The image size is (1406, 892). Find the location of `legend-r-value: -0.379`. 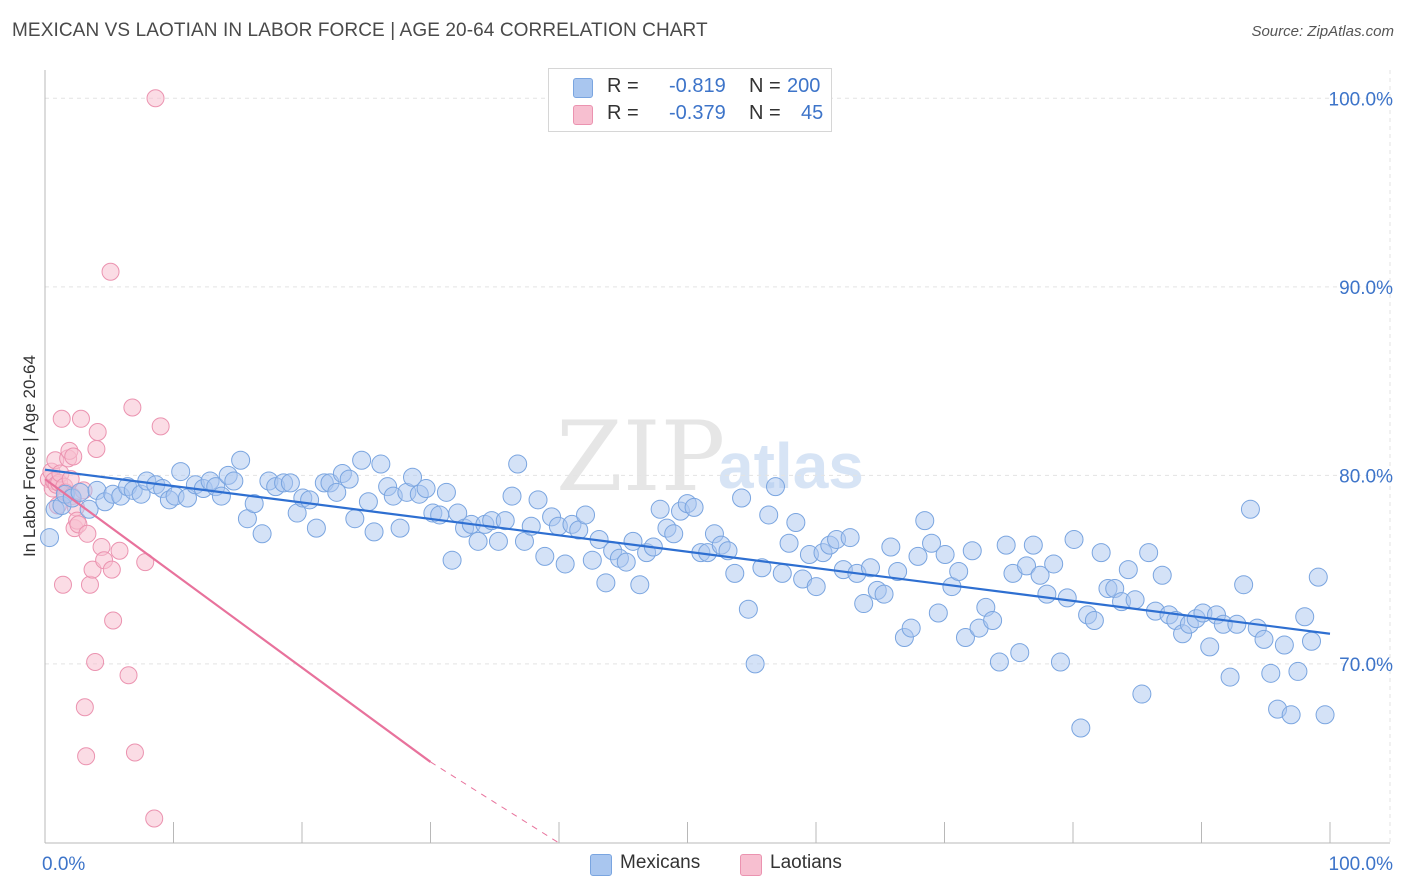

legend-r-value: -0.379 is located at coordinates (697, 113).